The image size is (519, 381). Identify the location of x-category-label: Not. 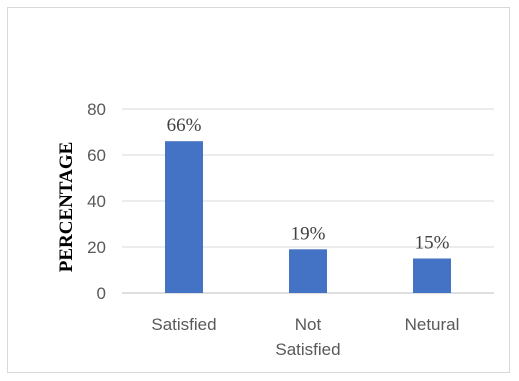
(308, 324).